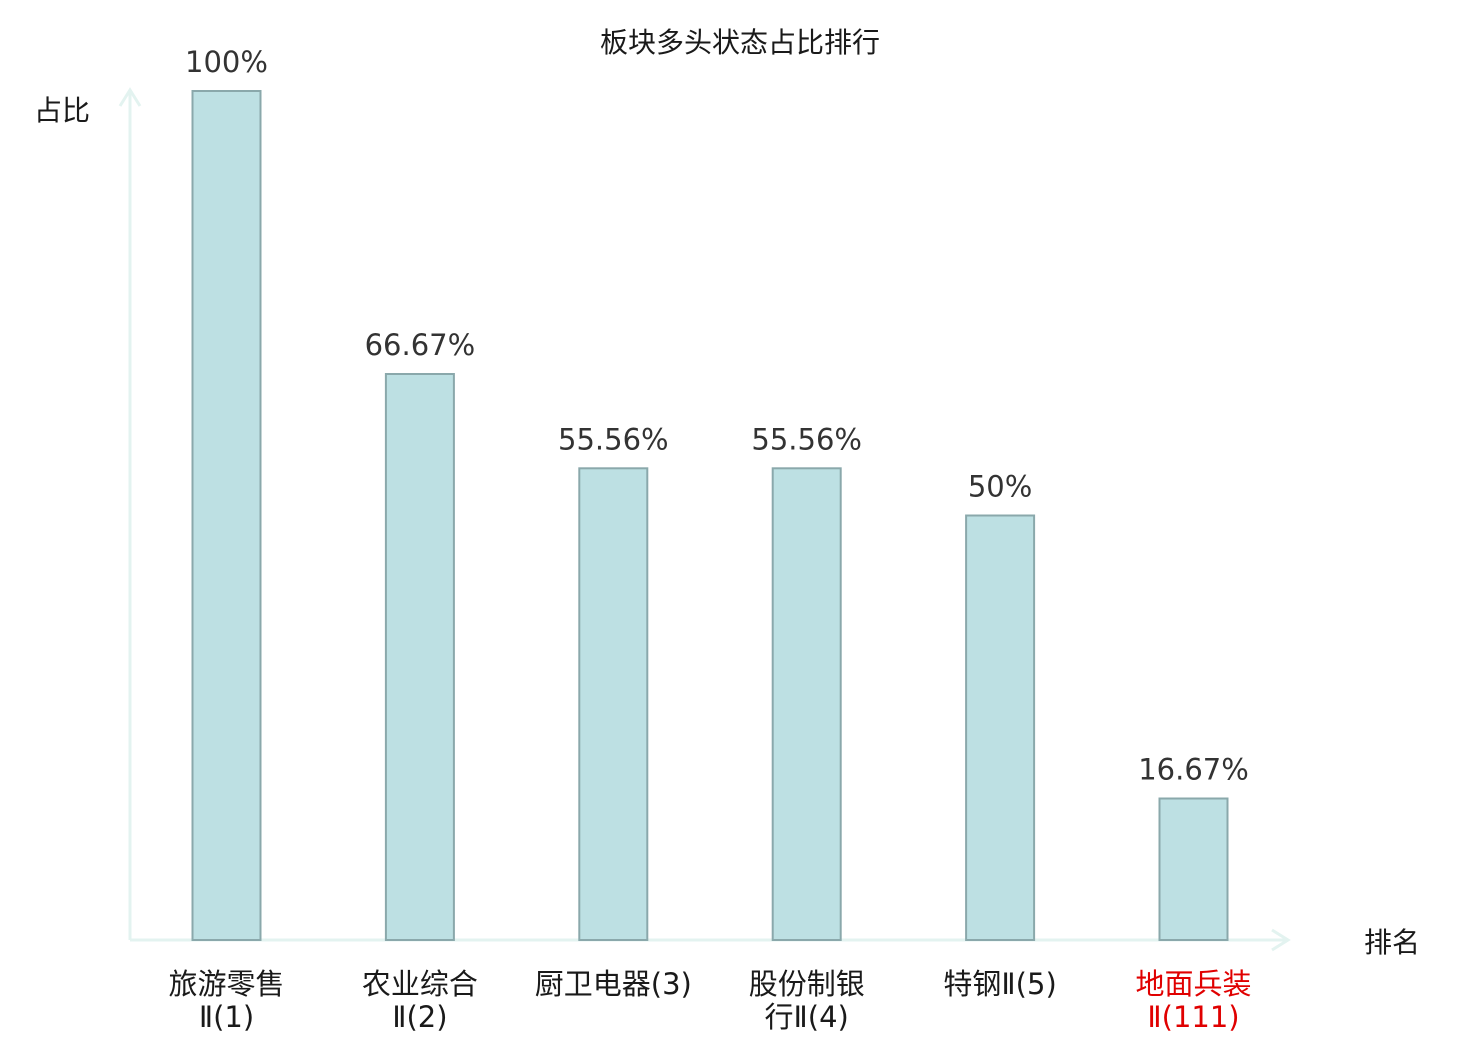 The width and height of the screenshot is (1480, 1044). I want to click on category-label-5: 特钢Ⅱ(5), so click(999, 984).